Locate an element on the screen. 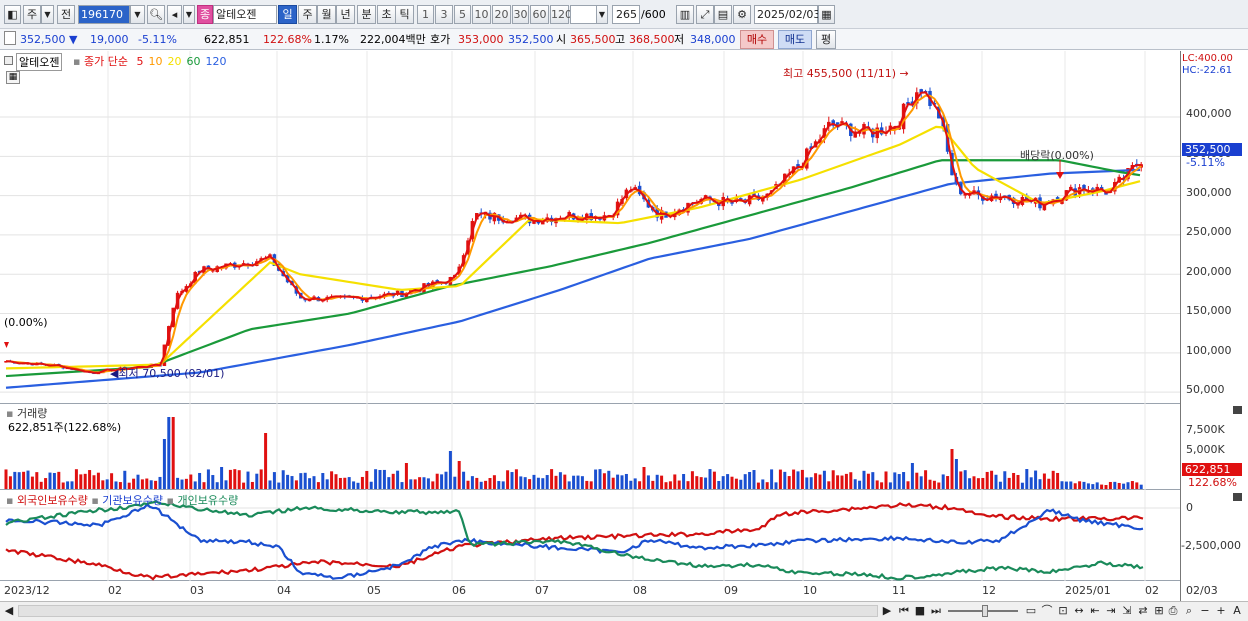 The width and height of the screenshot is (1248, 621). zoom-box-icon: ▭ is located at coordinates (1031, 610).